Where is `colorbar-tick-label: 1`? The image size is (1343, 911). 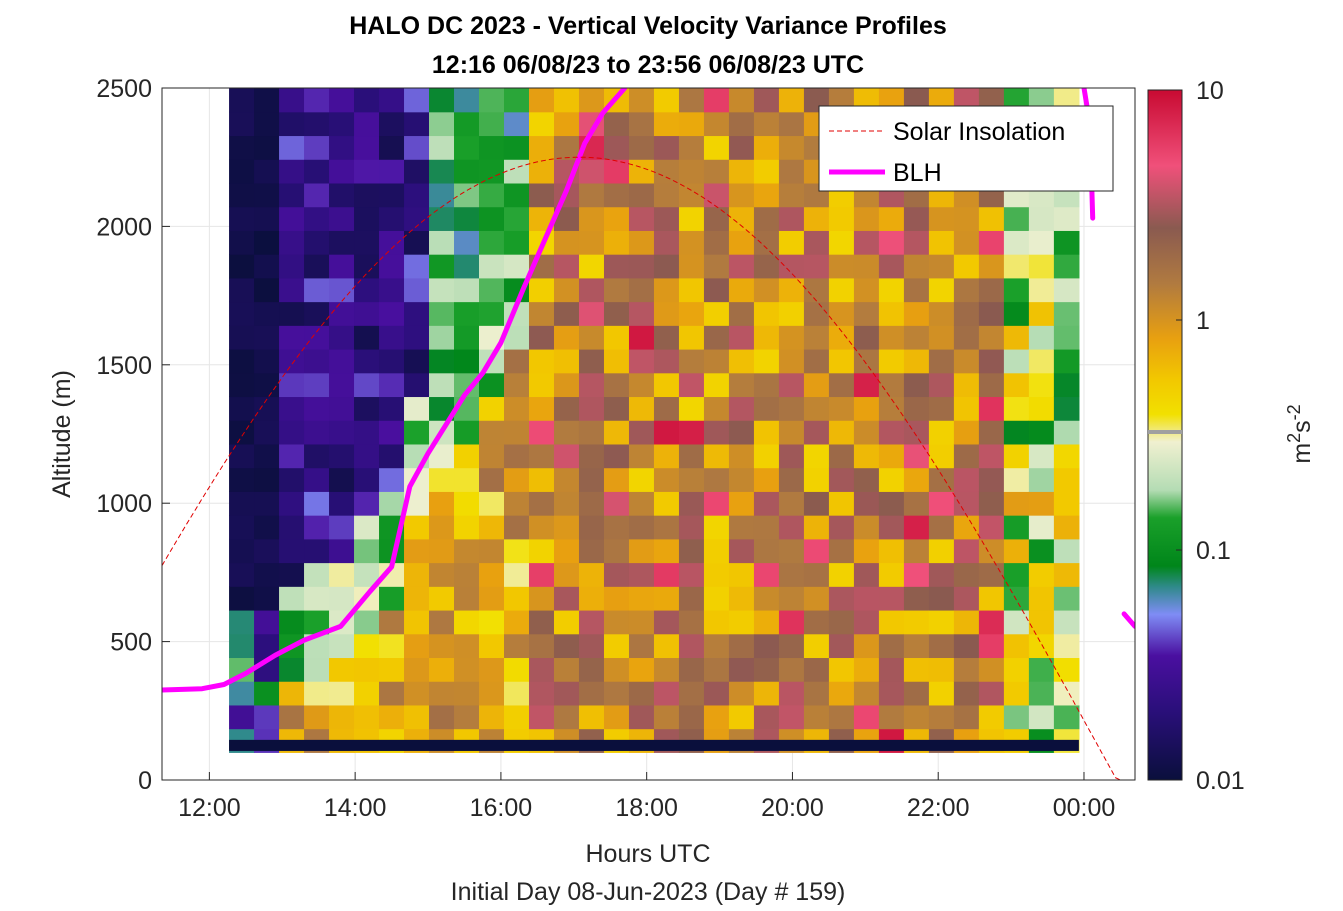
colorbar-tick-label: 1 is located at coordinates (1203, 321).